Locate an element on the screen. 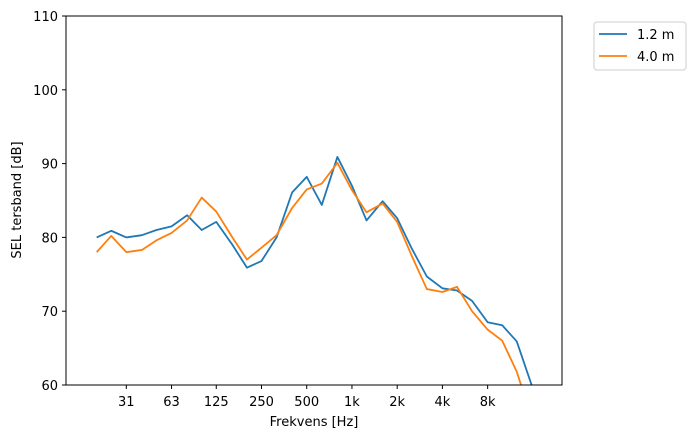  y-tick-label: 70 is located at coordinates (49, 312).